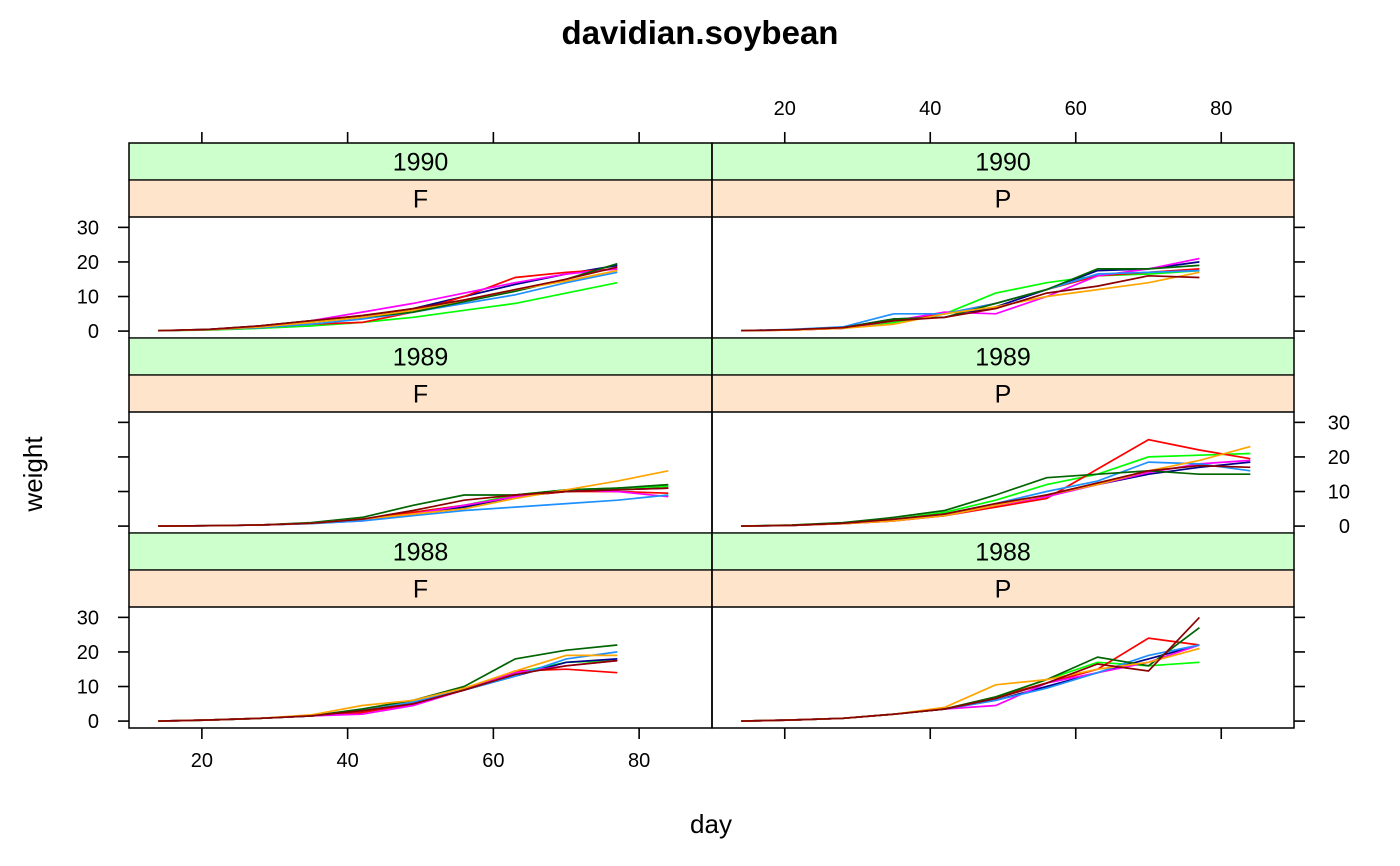 The image size is (1400, 866). What do you see at coordinates (420, 435) in the screenshot?
I see `panel-1989-F: 1989 F` at bounding box center [420, 435].